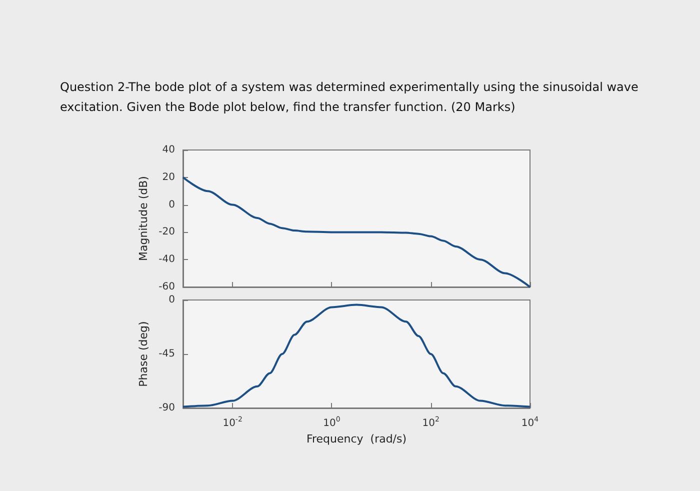 The height and width of the screenshot is (491, 700). What do you see at coordinates (166, 232) in the screenshot?
I see `y-tick-label: -20` at bounding box center [166, 232].